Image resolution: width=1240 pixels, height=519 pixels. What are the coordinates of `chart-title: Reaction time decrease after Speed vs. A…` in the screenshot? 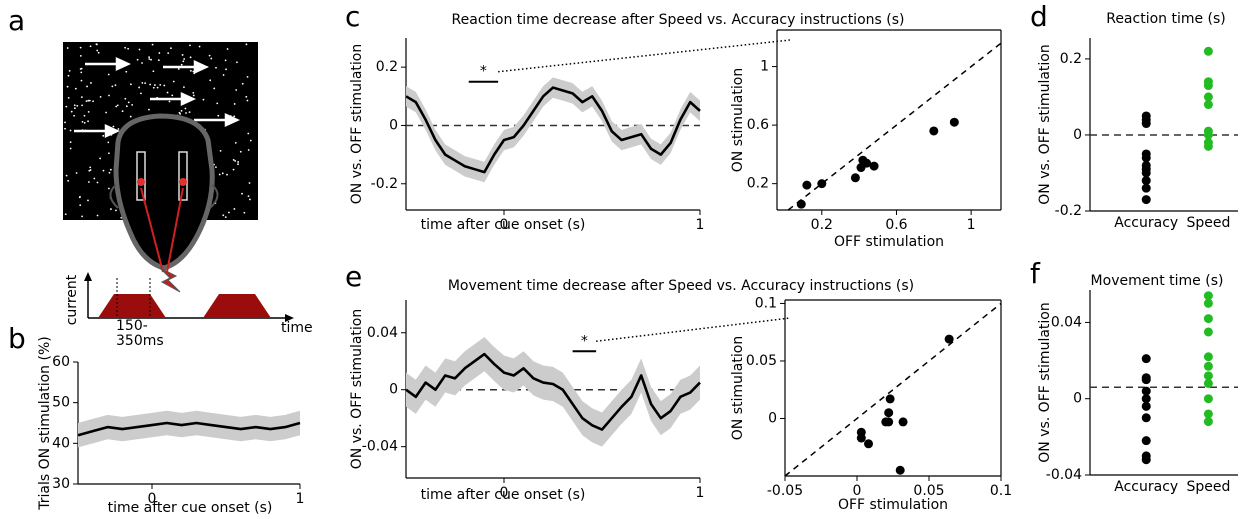 It's located at (678, 20).